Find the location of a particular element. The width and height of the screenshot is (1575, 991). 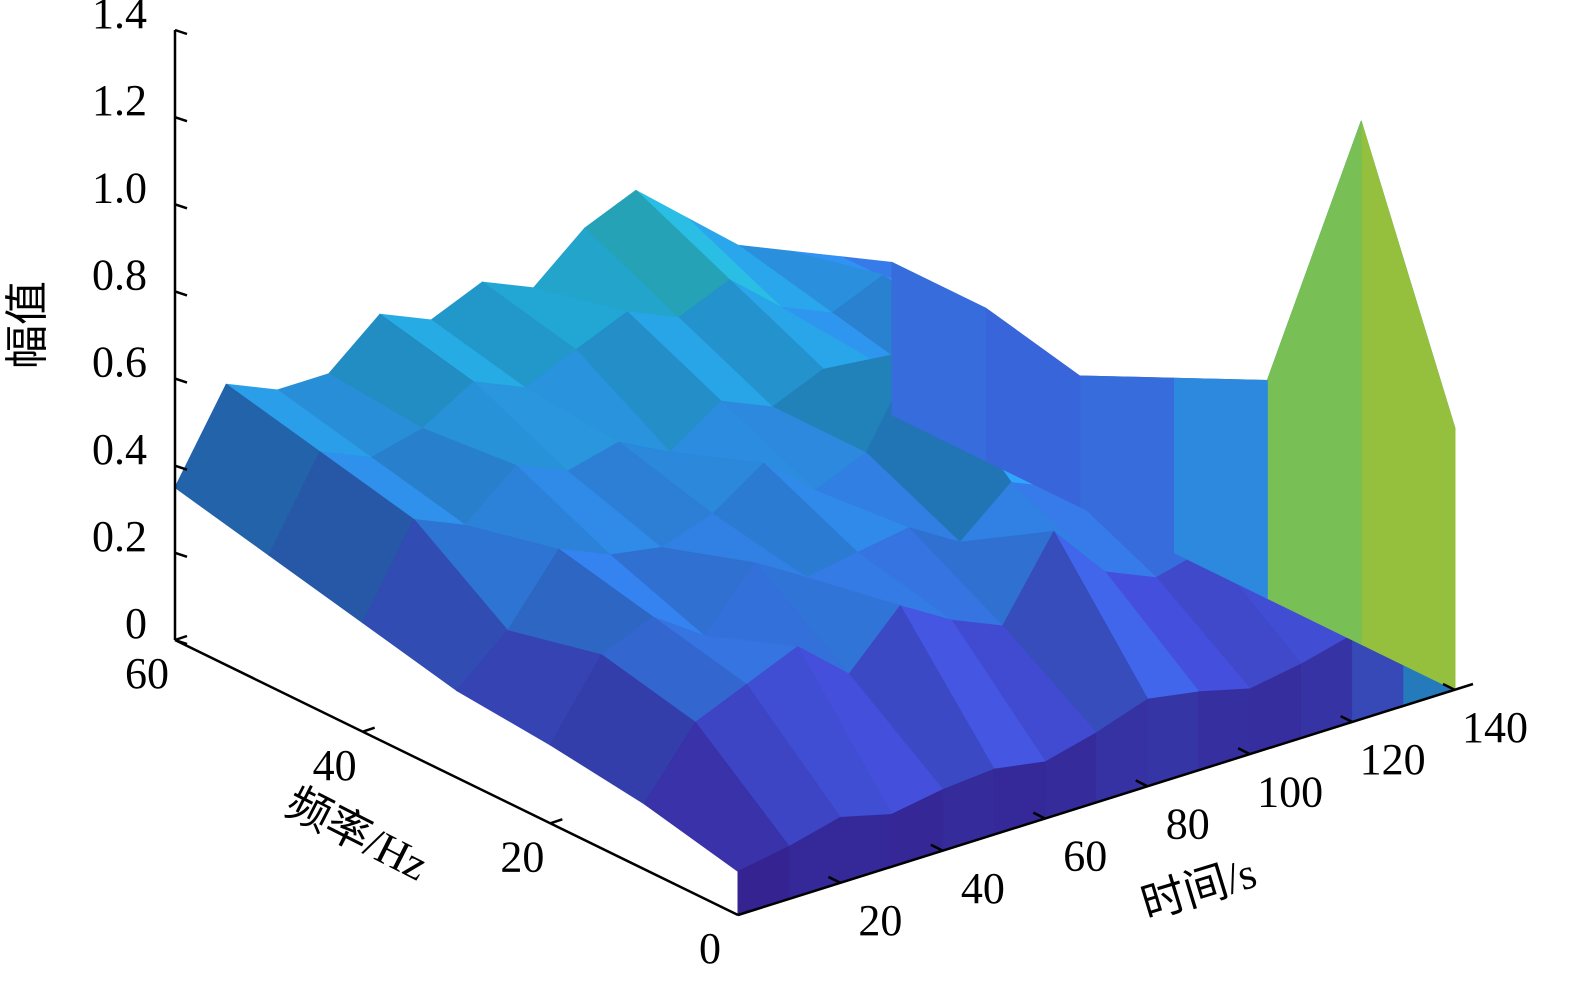

x-tick-label: 20 is located at coordinates (880, 920).